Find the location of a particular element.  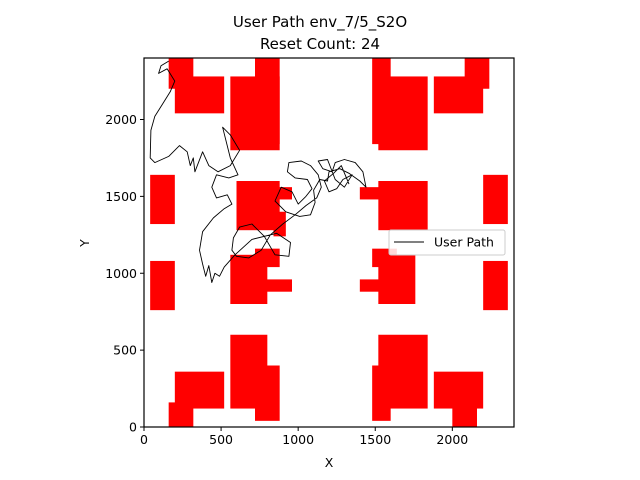

x-tick-label: 0 is located at coordinates (144, 439).